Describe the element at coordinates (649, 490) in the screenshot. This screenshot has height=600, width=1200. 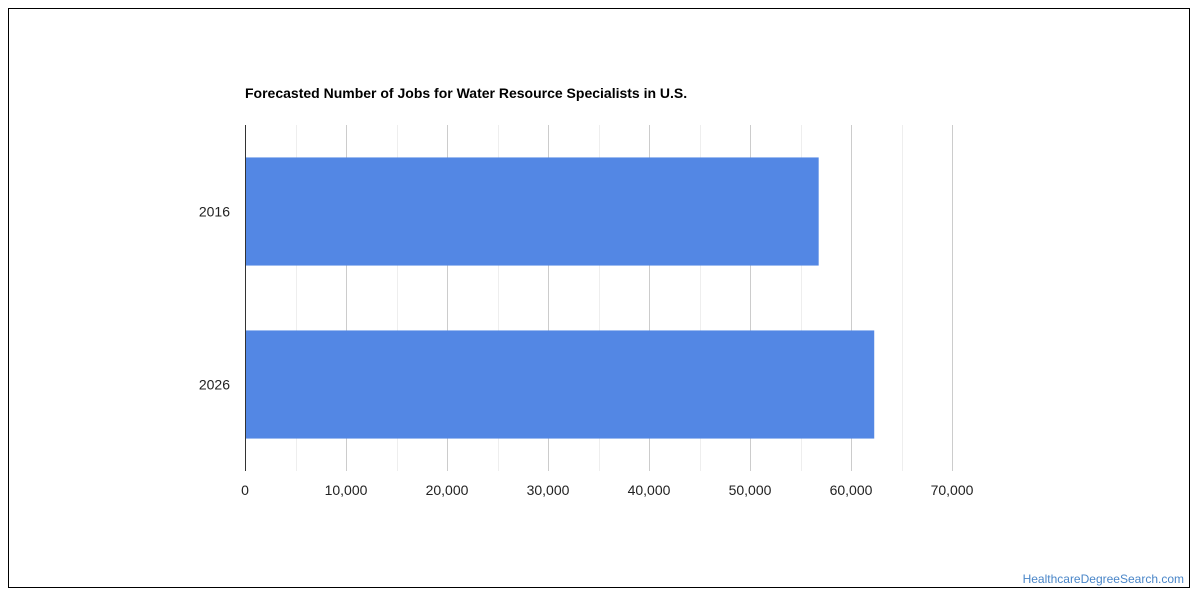
I see `x-tick-label: 40,000` at that location.